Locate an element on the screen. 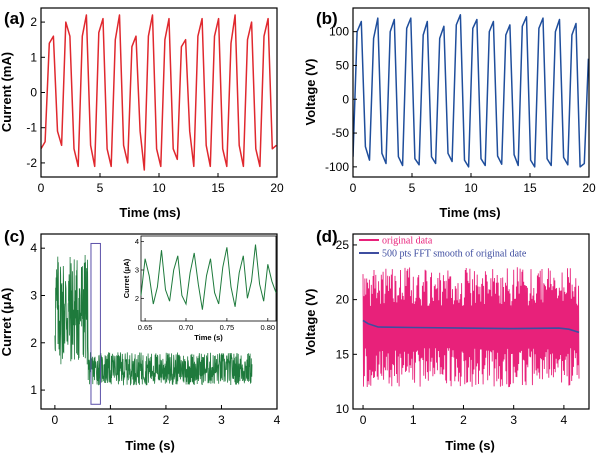 Image resolution: width=600 pixels, height=455 pixels. y-tick-label: 100 is located at coordinates (339, 32).